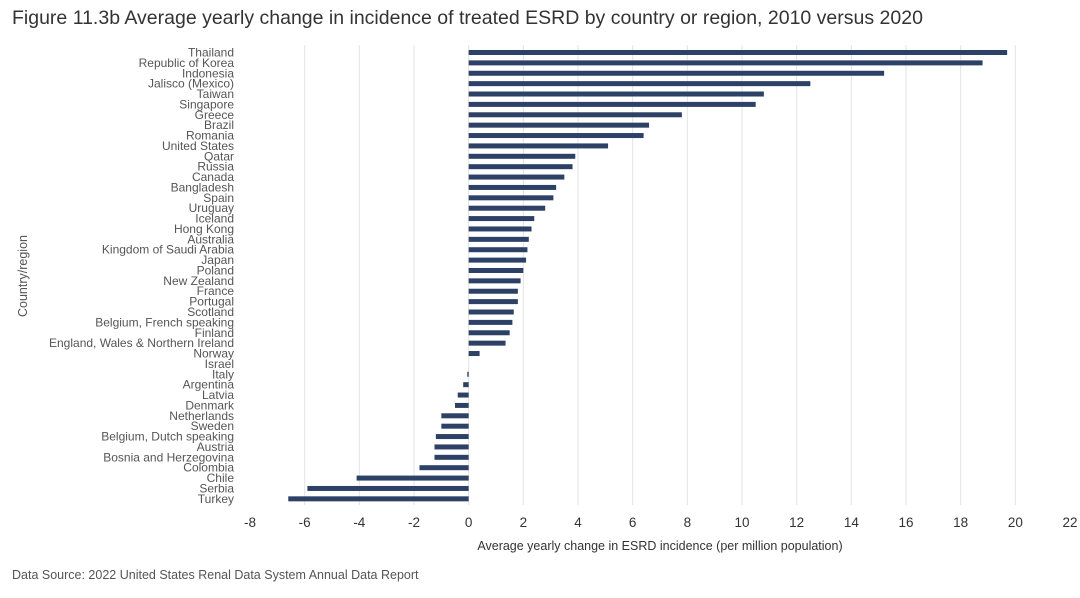 The height and width of the screenshot is (598, 1080). What do you see at coordinates (1069, 522) in the screenshot?
I see `x-tick-label: 22` at bounding box center [1069, 522].